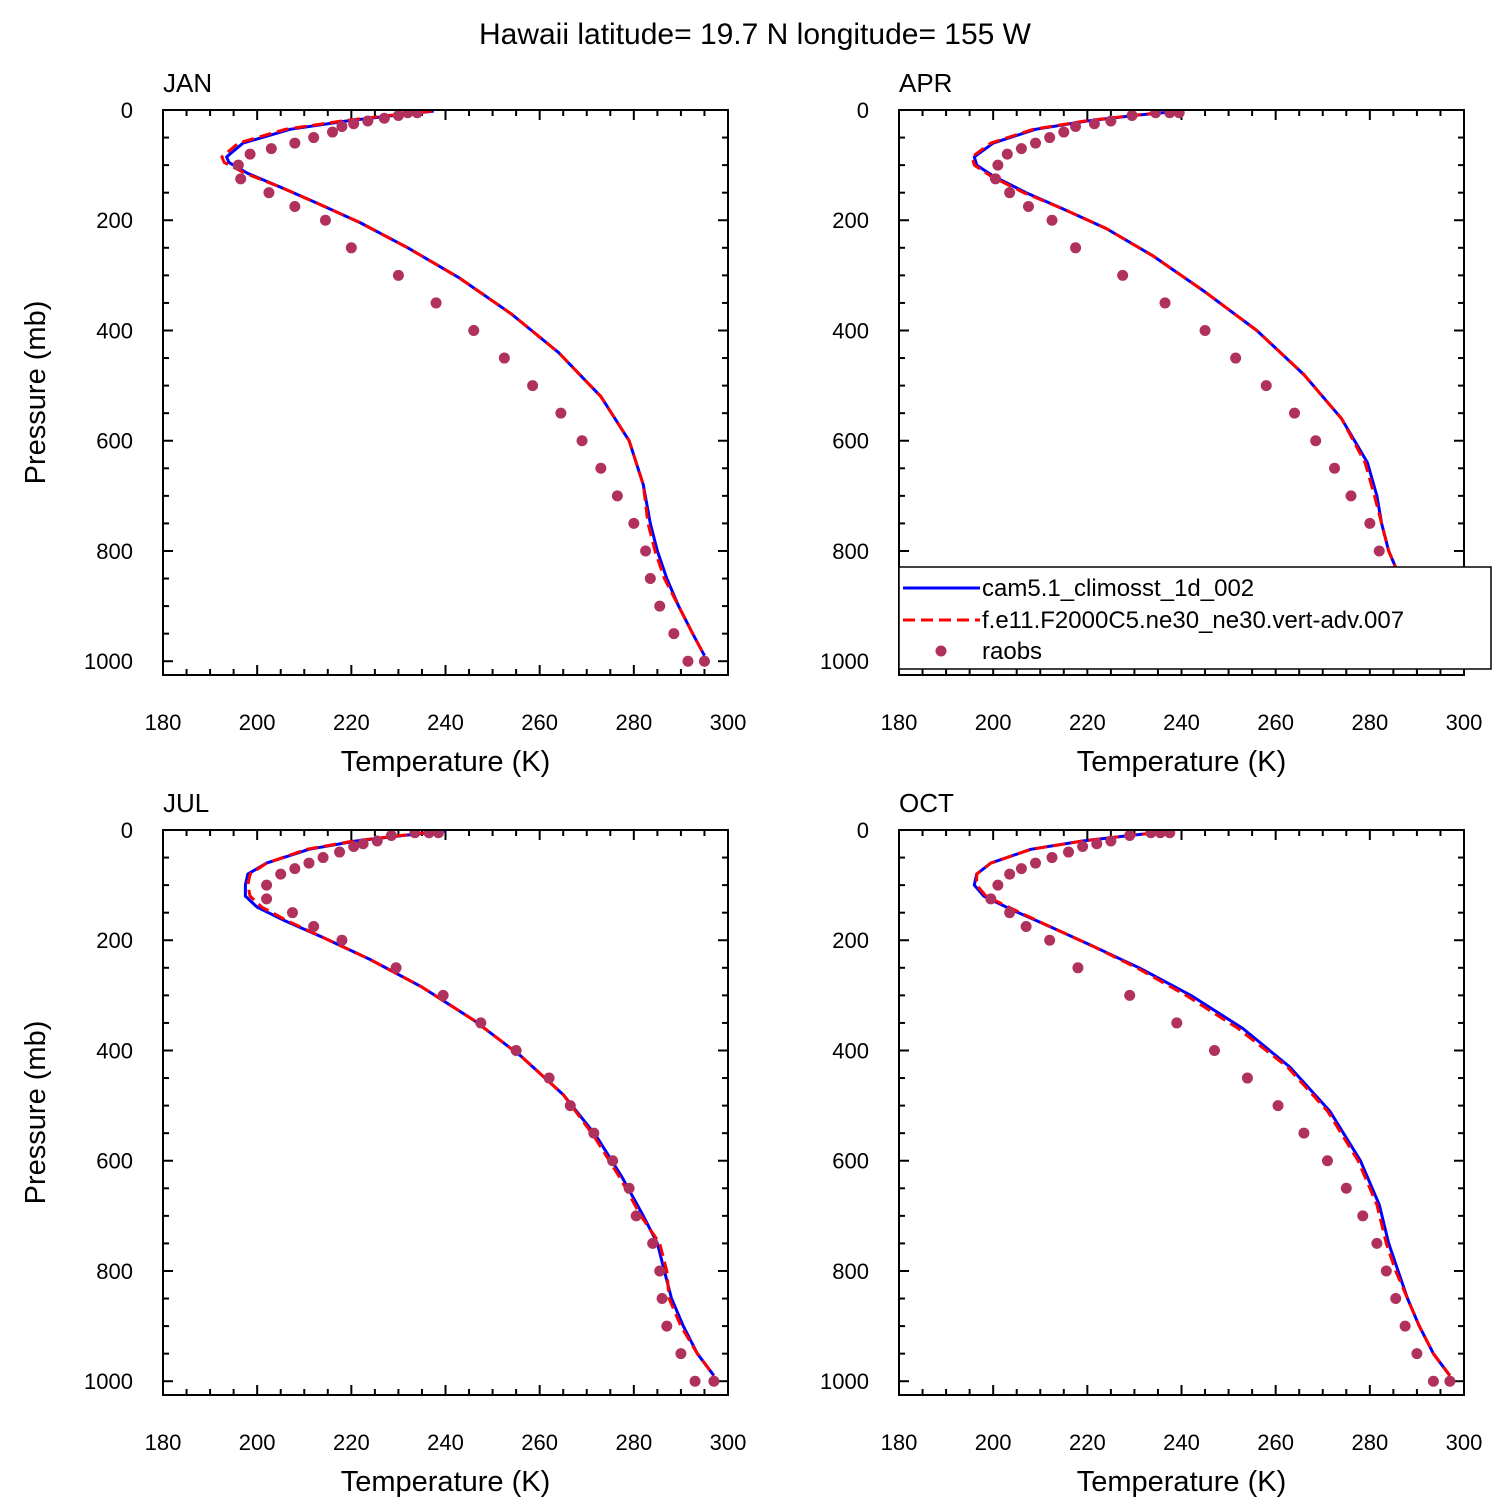 This screenshot has height=1510, width=1510. I want to click on y-tick-label: 1000, so click(108, 661).